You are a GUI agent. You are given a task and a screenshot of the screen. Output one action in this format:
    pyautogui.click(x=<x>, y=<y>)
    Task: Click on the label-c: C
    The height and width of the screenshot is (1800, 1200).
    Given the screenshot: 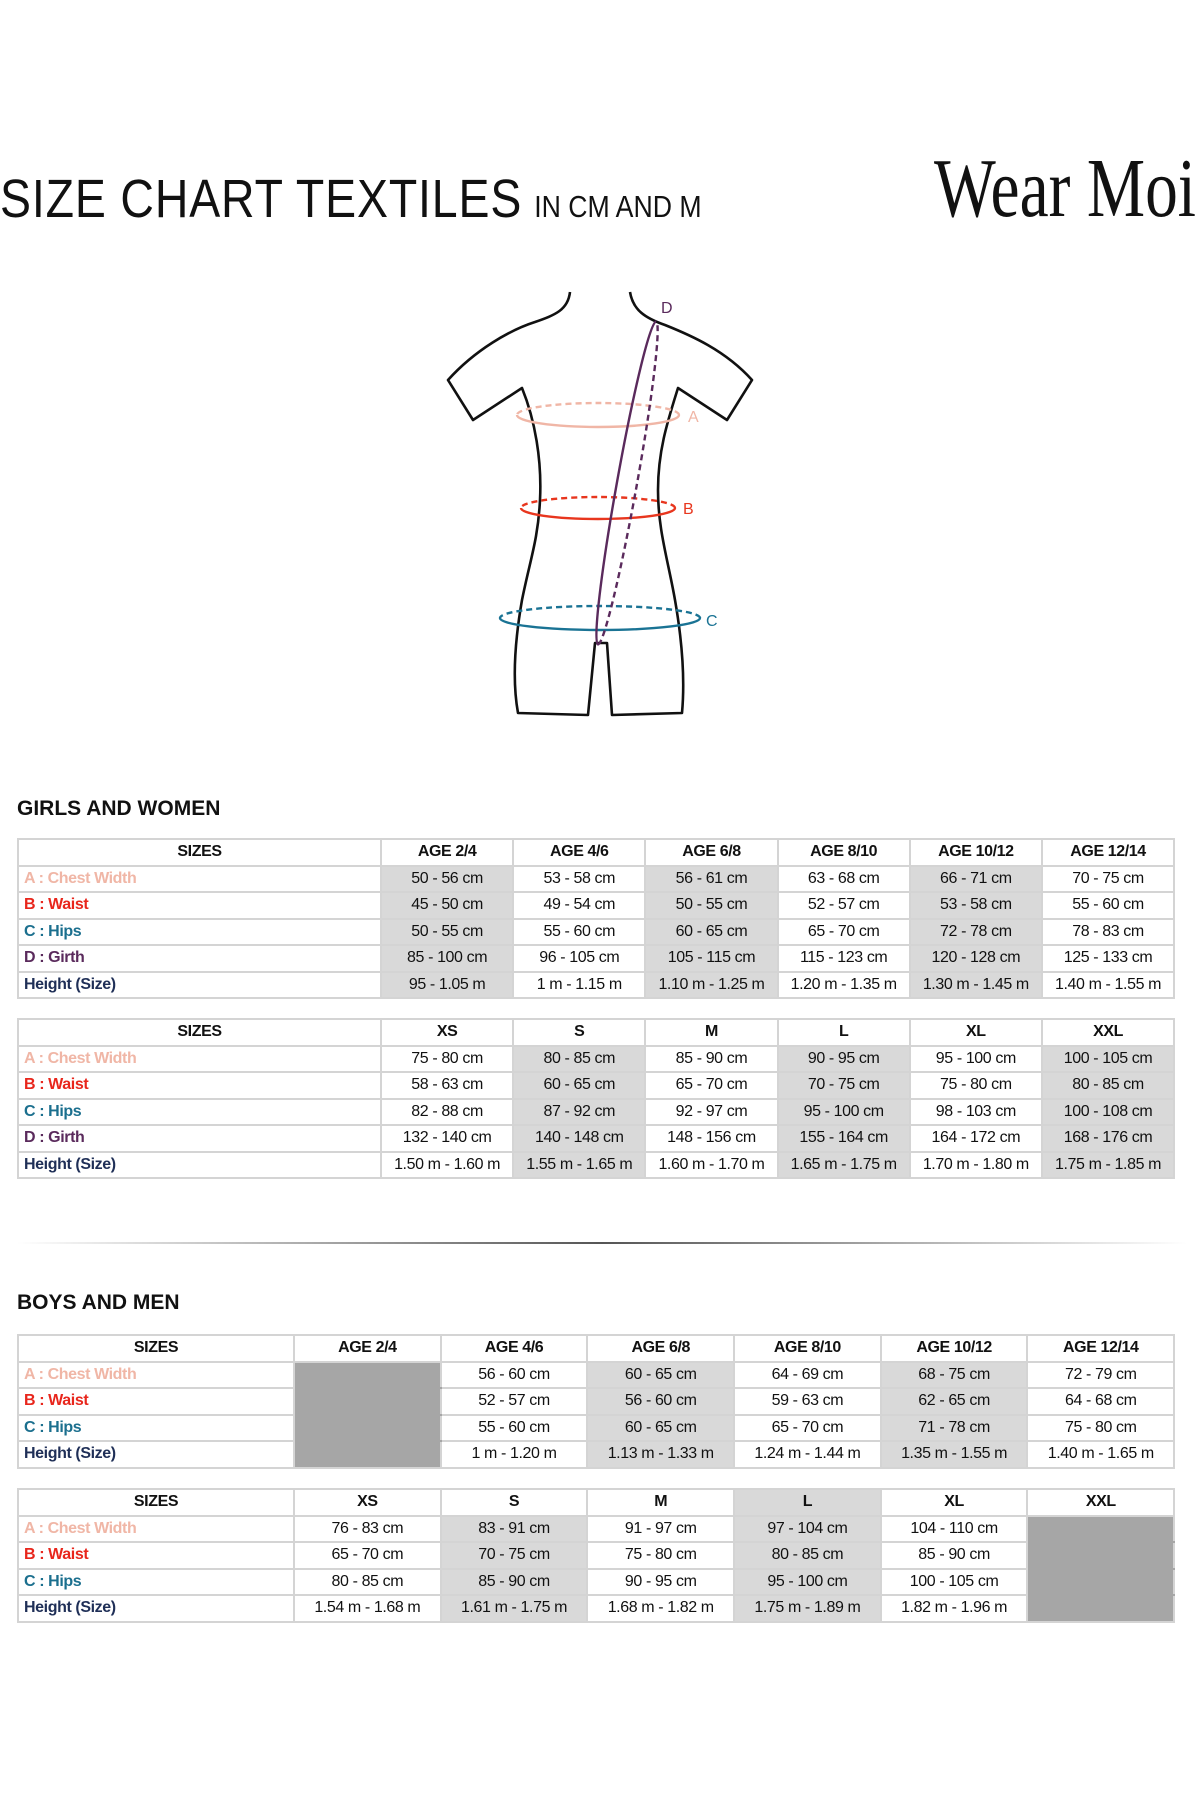 What is the action you would take?
    pyautogui.click(x=712, y=621)
    